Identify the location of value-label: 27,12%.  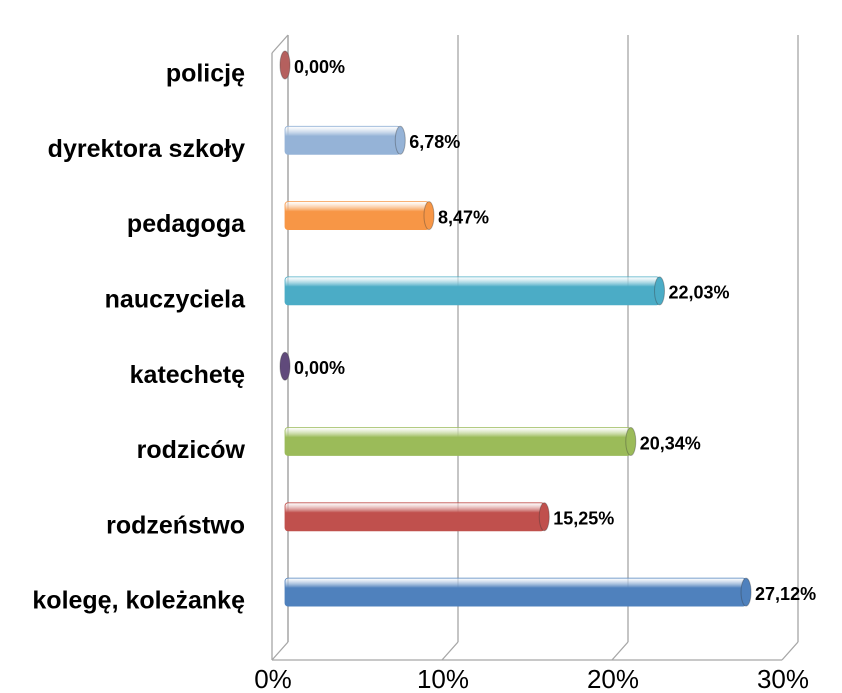
(785, 594).